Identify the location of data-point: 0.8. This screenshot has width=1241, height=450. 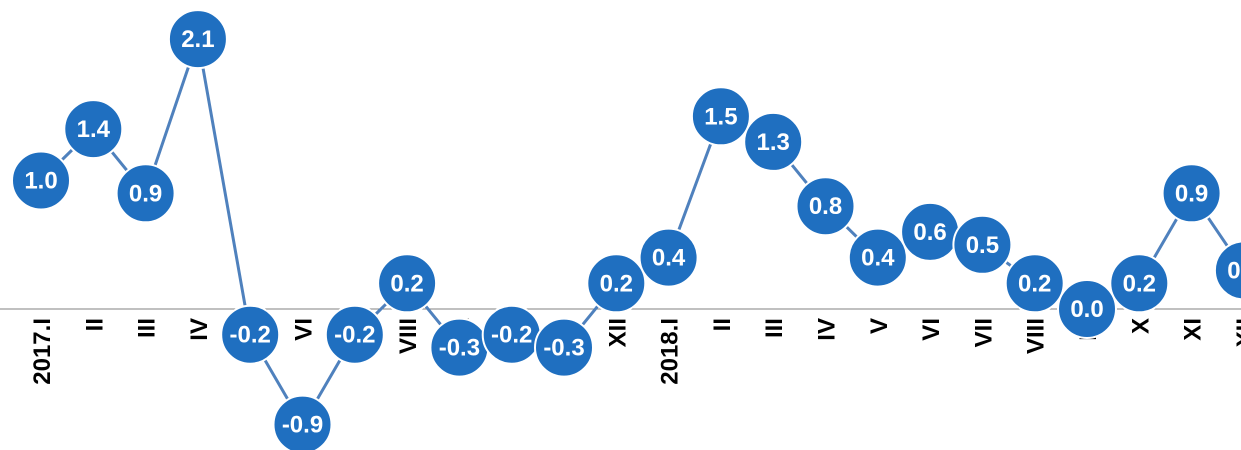
(825, 206).